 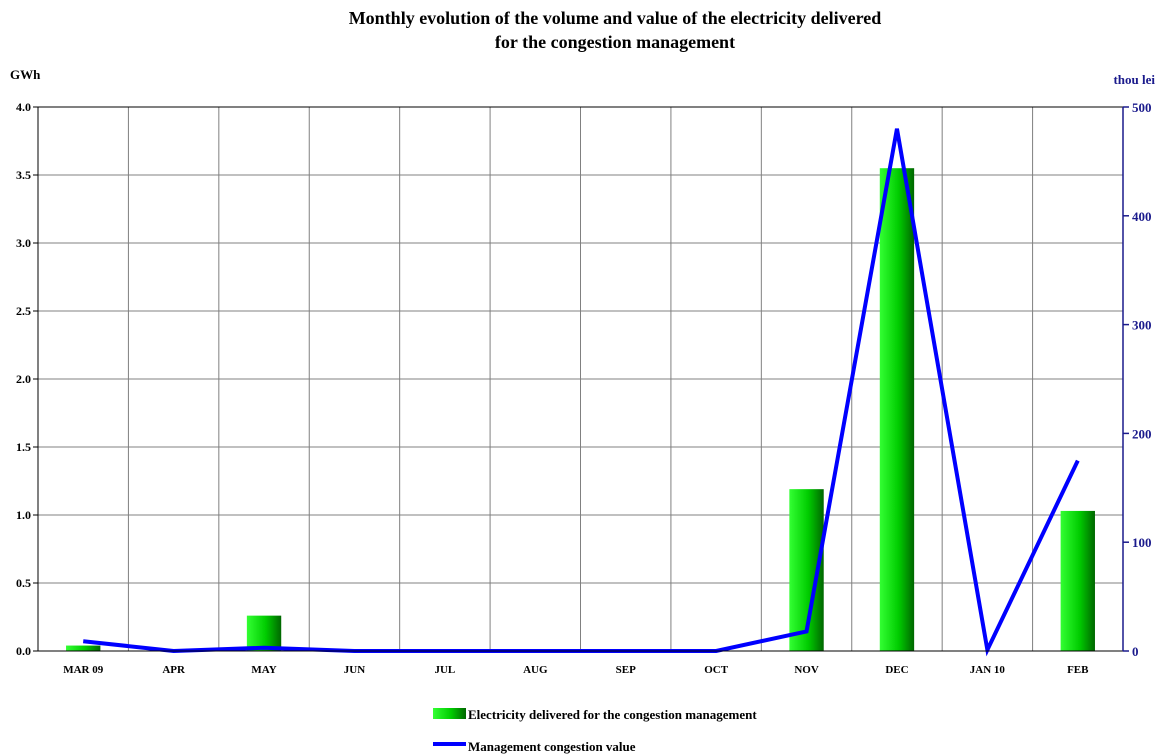 What do you see at coordinates (1142, 542) in the screenshot?
I see `right-tick-label: 100` at bounding box center [1142, 542].